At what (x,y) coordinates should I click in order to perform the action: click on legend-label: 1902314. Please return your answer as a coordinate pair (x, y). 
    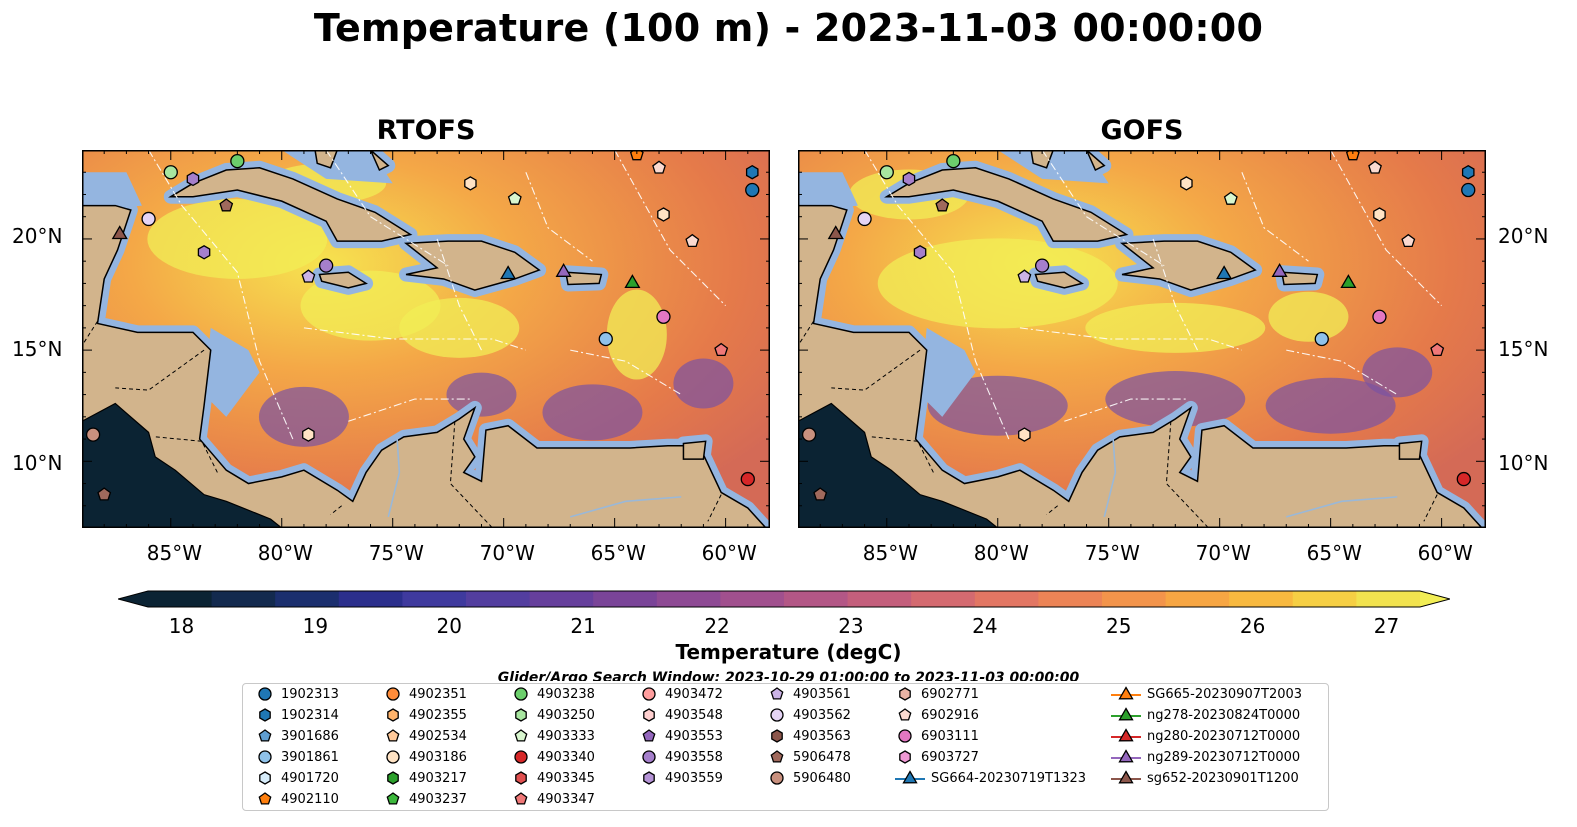
    Looking at the image, I should click on (310, 715).